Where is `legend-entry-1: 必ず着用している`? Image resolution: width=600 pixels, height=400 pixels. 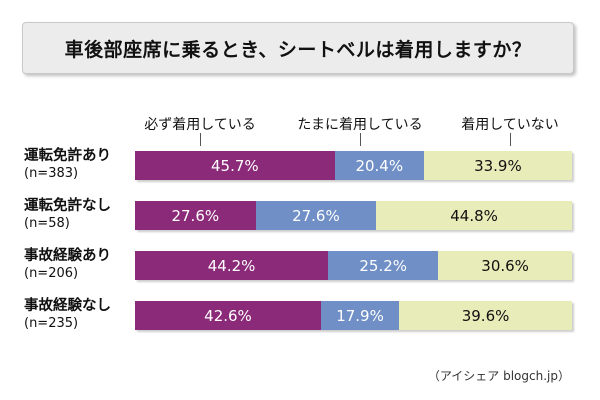 legend-entry-1: 必ず着用している is located at coordinates (200, 125).